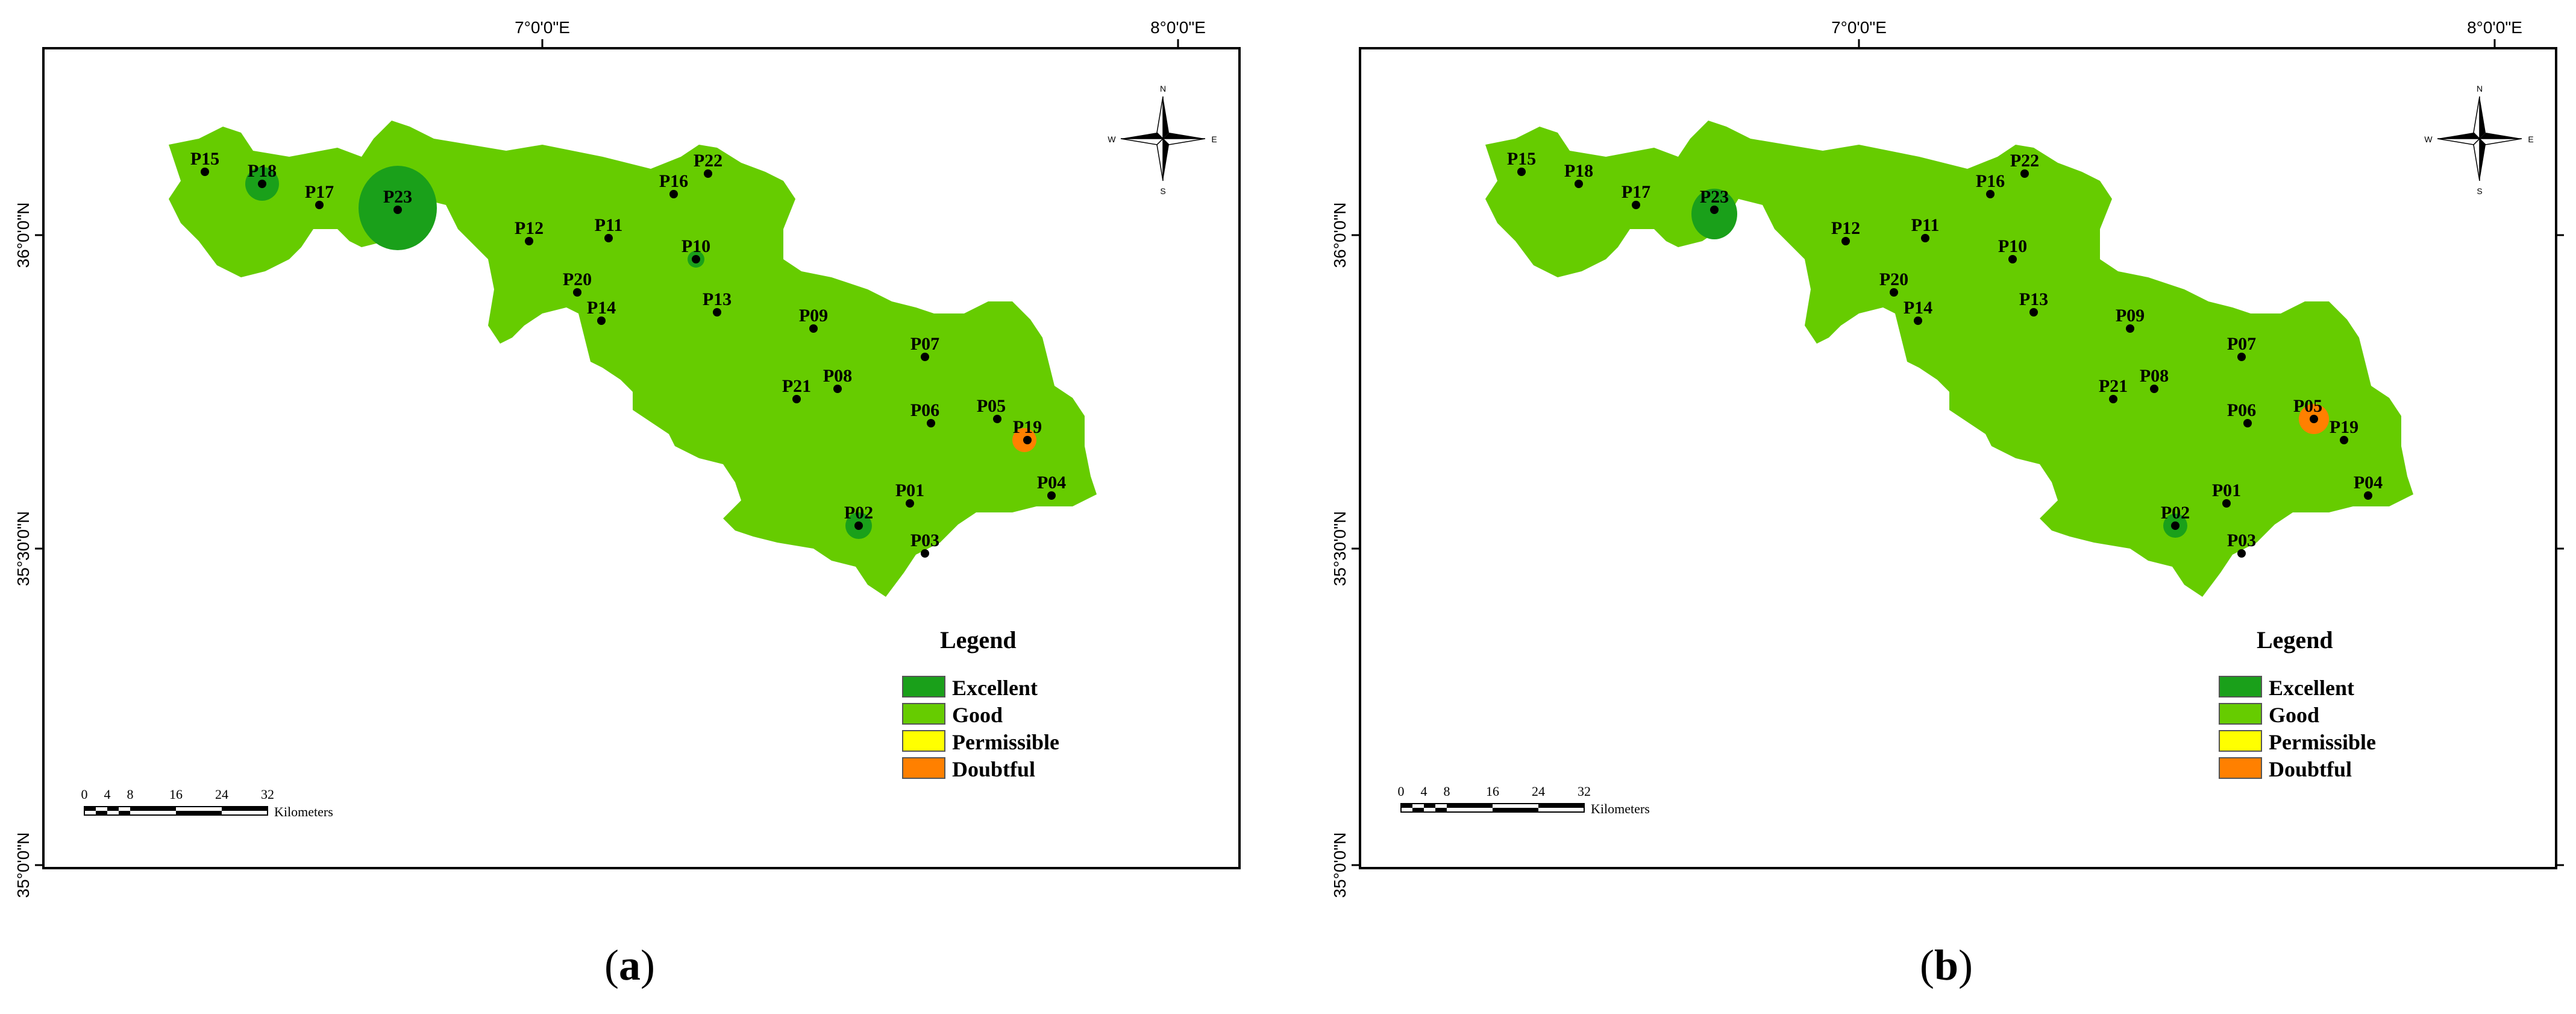 The image size is (2576, 1014). I want to click on legend-swatch-good, so click(923, 714).